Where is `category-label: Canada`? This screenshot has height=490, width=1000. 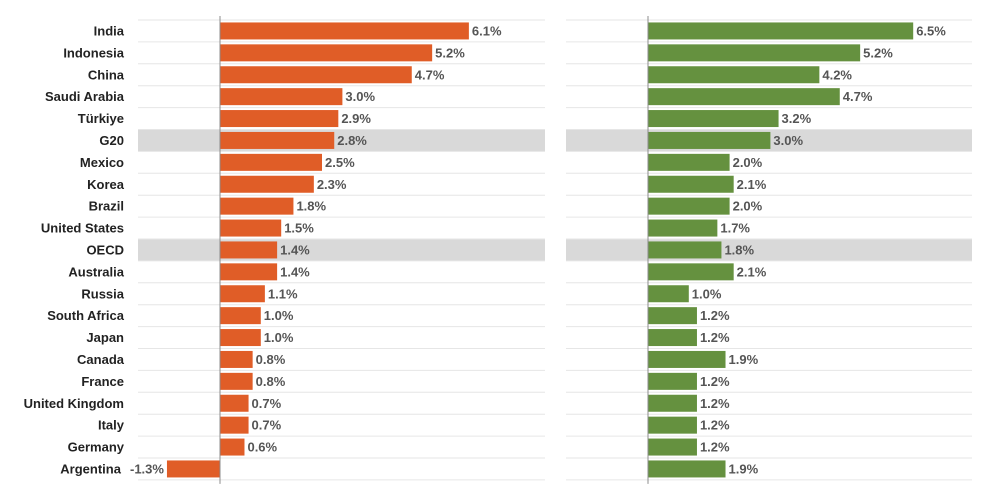 category-label: Canada is located at coordinates (101, 359).